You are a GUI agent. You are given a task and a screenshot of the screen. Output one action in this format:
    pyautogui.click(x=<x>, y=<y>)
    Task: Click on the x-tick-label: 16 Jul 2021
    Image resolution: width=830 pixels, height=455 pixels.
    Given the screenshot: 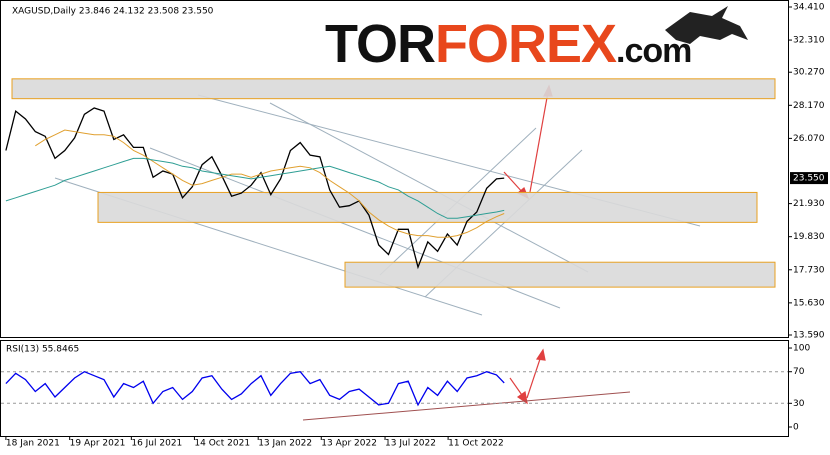 What is the action you would take?
    pyautogui.click(x=156, y=444)
    